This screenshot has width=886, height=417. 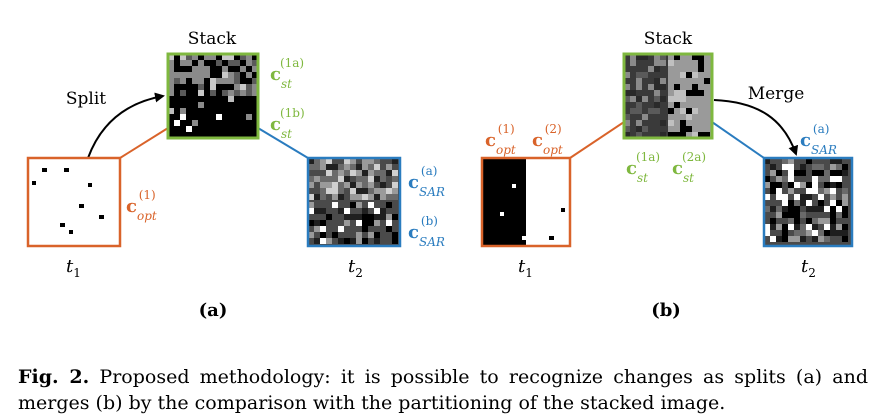 I want to click on caption-label: Fig. 2., so click(x=54, y=377).